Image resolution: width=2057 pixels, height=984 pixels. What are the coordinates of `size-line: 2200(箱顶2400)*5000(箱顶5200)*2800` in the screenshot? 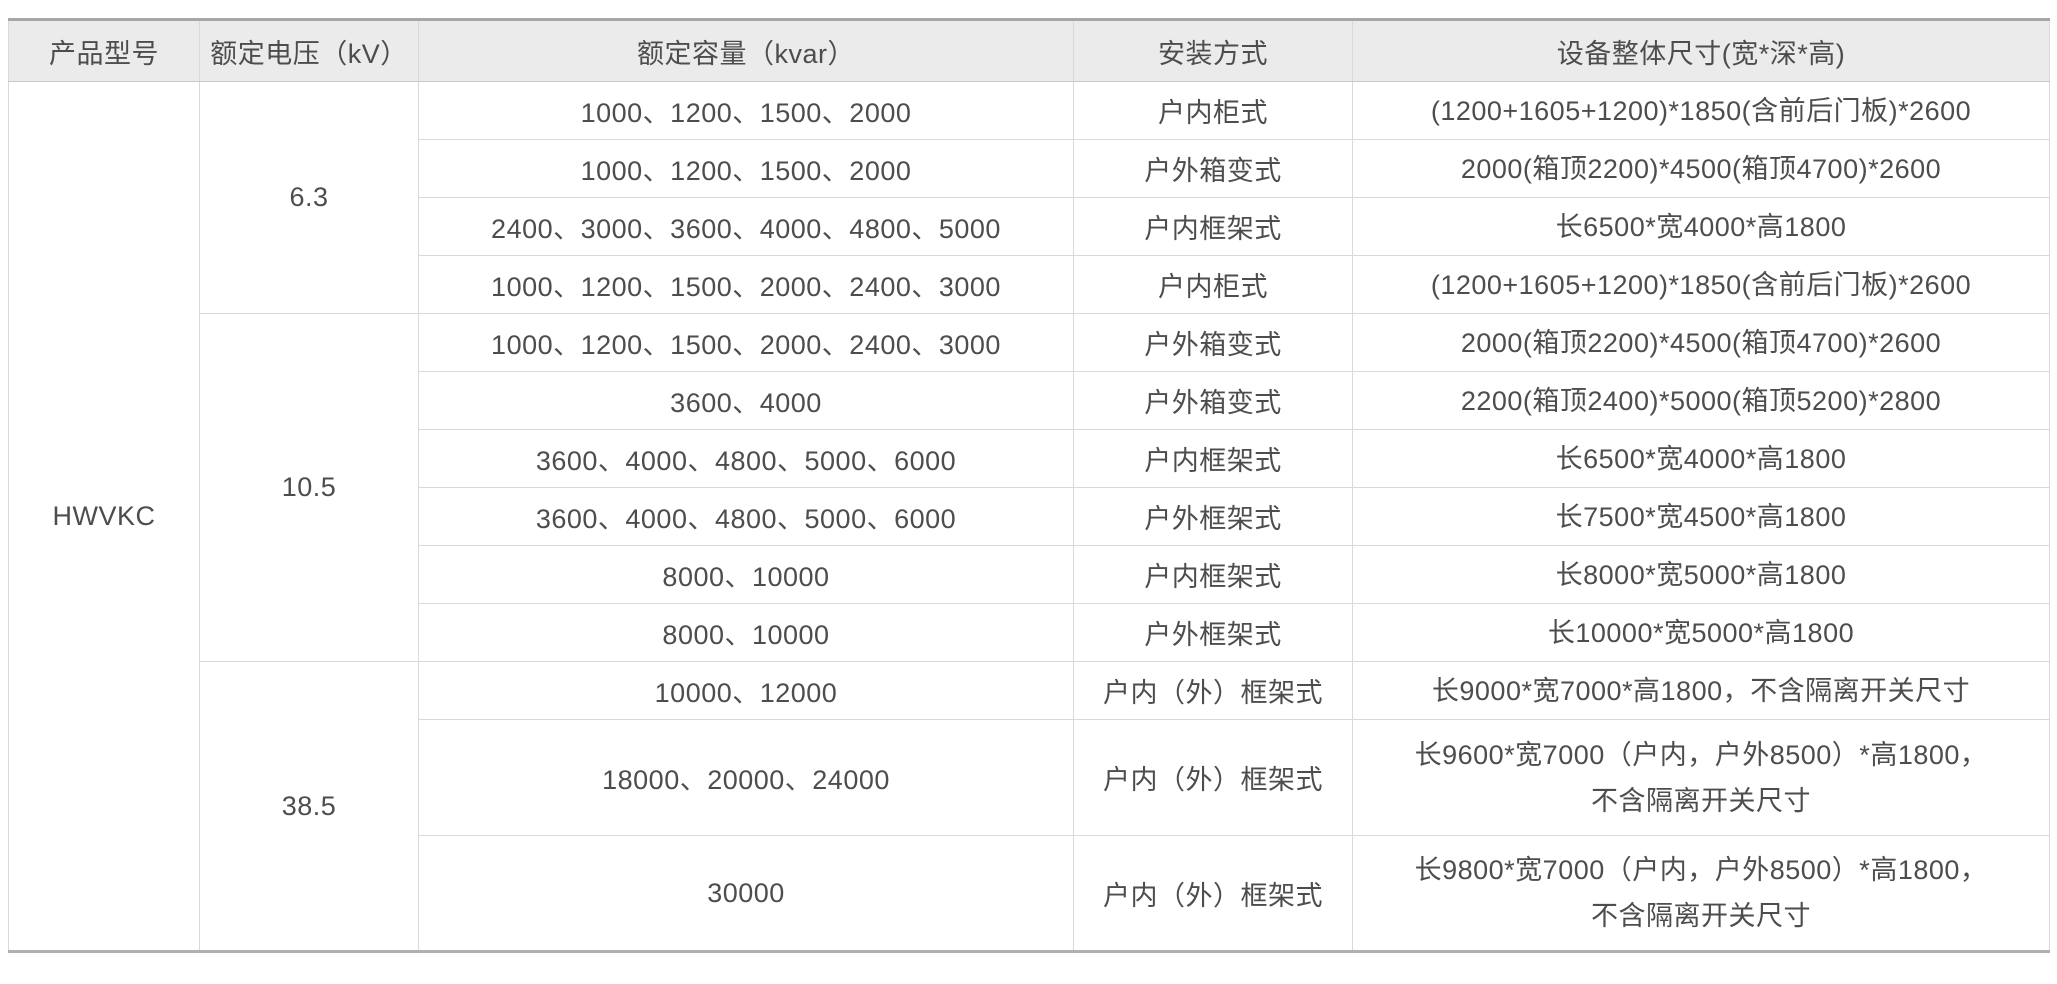 It's located at (1701, 400).